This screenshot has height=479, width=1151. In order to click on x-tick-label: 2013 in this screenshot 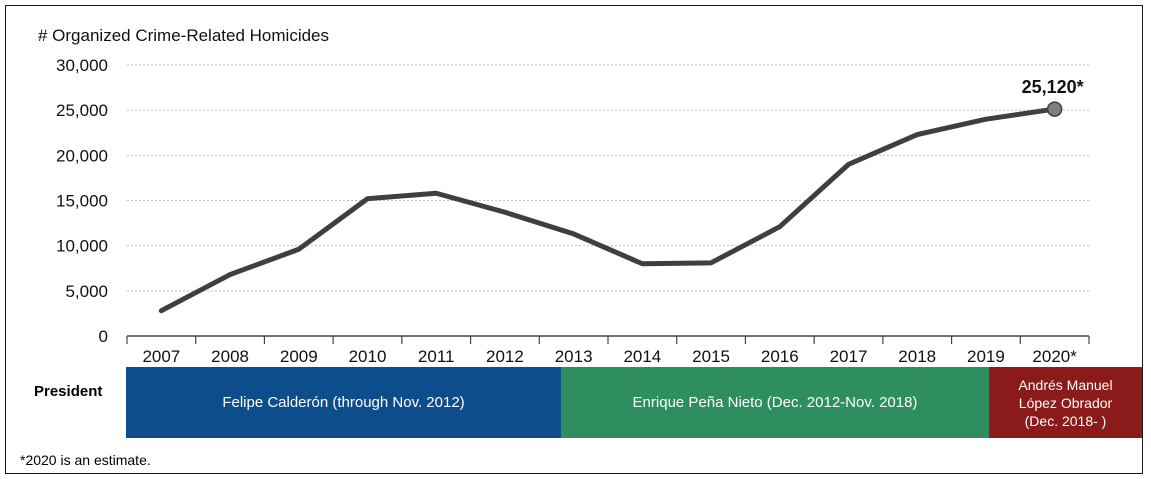, I will do `click(574, 356)`.